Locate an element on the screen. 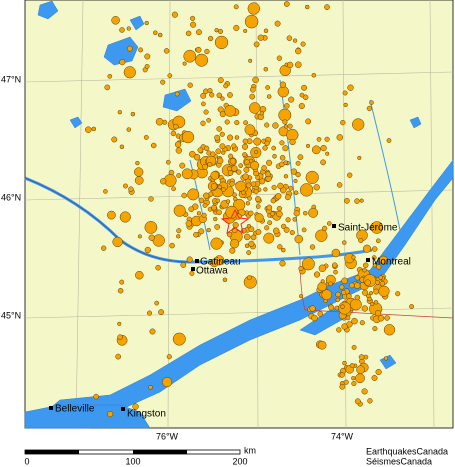 Image resolution: width=455 pixels, height=467 pixels. credit: SéismesCanada is located at coordinates (399, 461).